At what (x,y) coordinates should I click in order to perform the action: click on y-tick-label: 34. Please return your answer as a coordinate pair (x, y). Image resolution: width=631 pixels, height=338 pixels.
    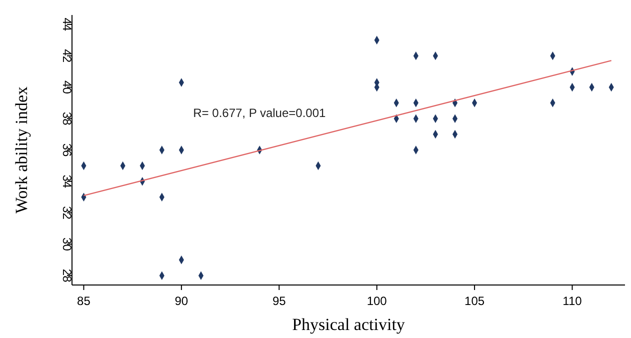
    Looking at the image, I should click on (67, 181).